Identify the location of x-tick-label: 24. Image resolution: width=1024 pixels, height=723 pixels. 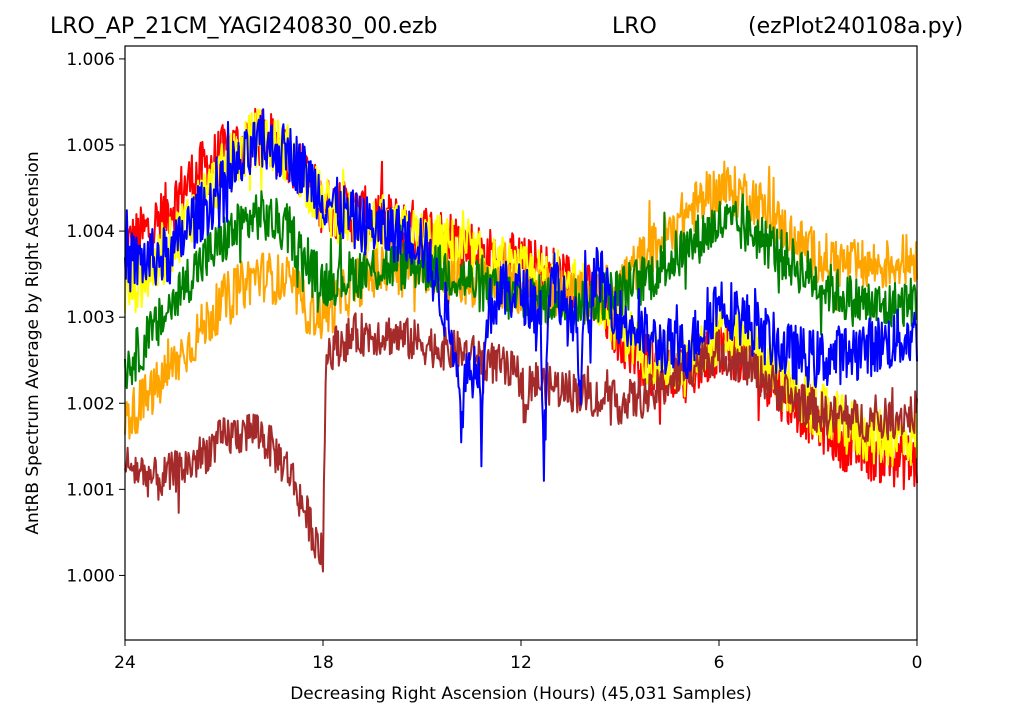
(125, 663).